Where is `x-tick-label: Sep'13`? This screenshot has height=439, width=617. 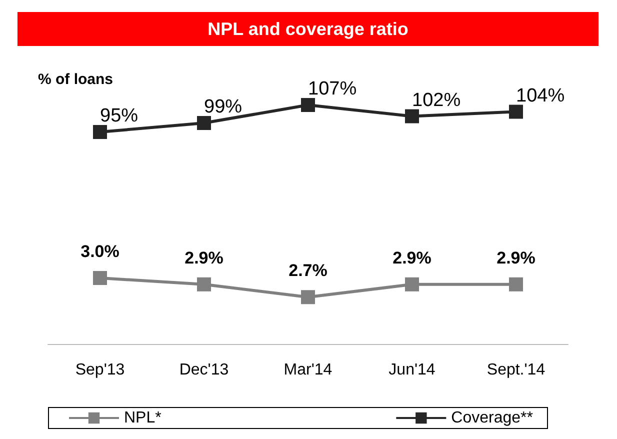 x-tick-label: Sep'13 is located at coordinates (100, 370).